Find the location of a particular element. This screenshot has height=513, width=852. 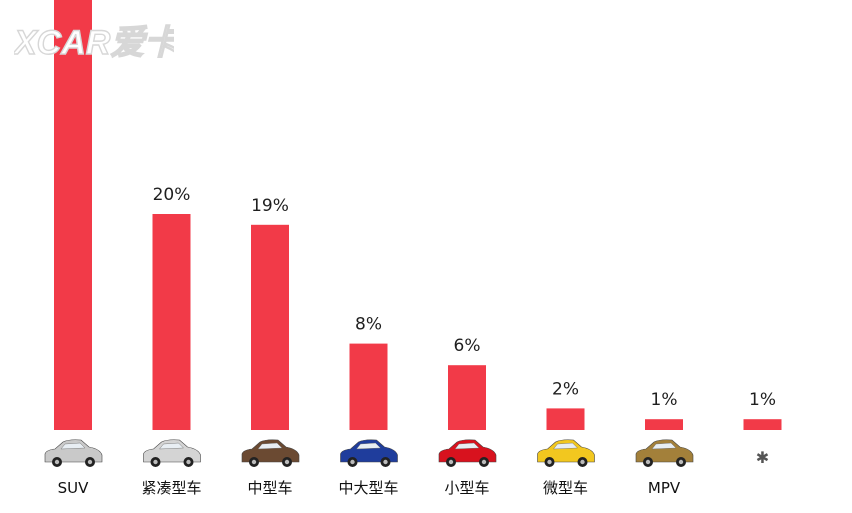

watermark-logo: XCAR爱卡 is located at coordinates (96, 46).